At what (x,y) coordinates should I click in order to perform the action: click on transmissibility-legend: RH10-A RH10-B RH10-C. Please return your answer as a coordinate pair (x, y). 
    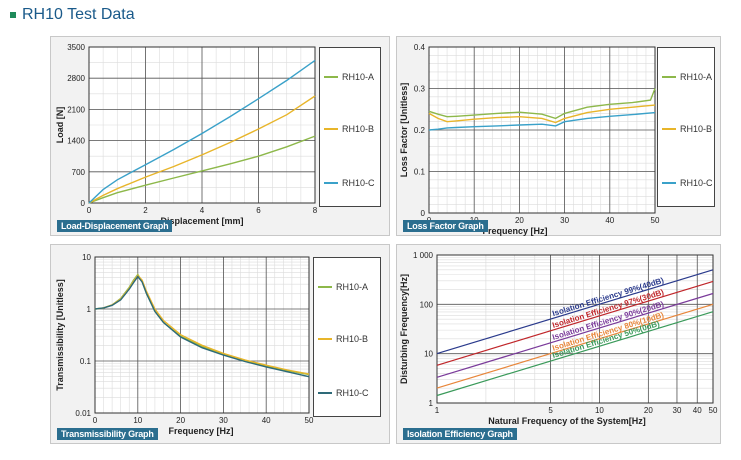
    Looking at the image, I should click on (347, 337).